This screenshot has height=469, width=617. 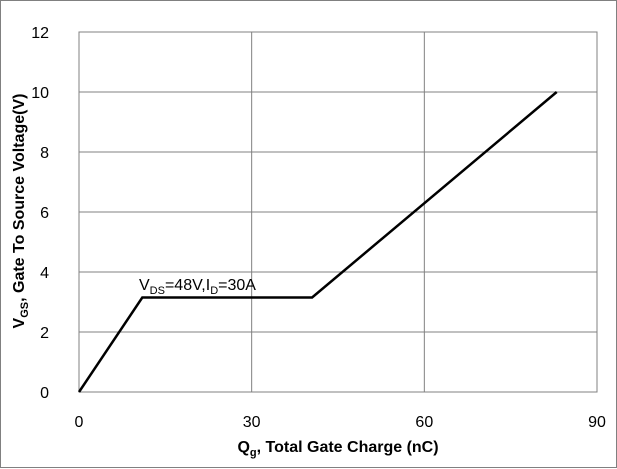 I want to click on annotation-id-sub: D, so click(x=214, y=291).